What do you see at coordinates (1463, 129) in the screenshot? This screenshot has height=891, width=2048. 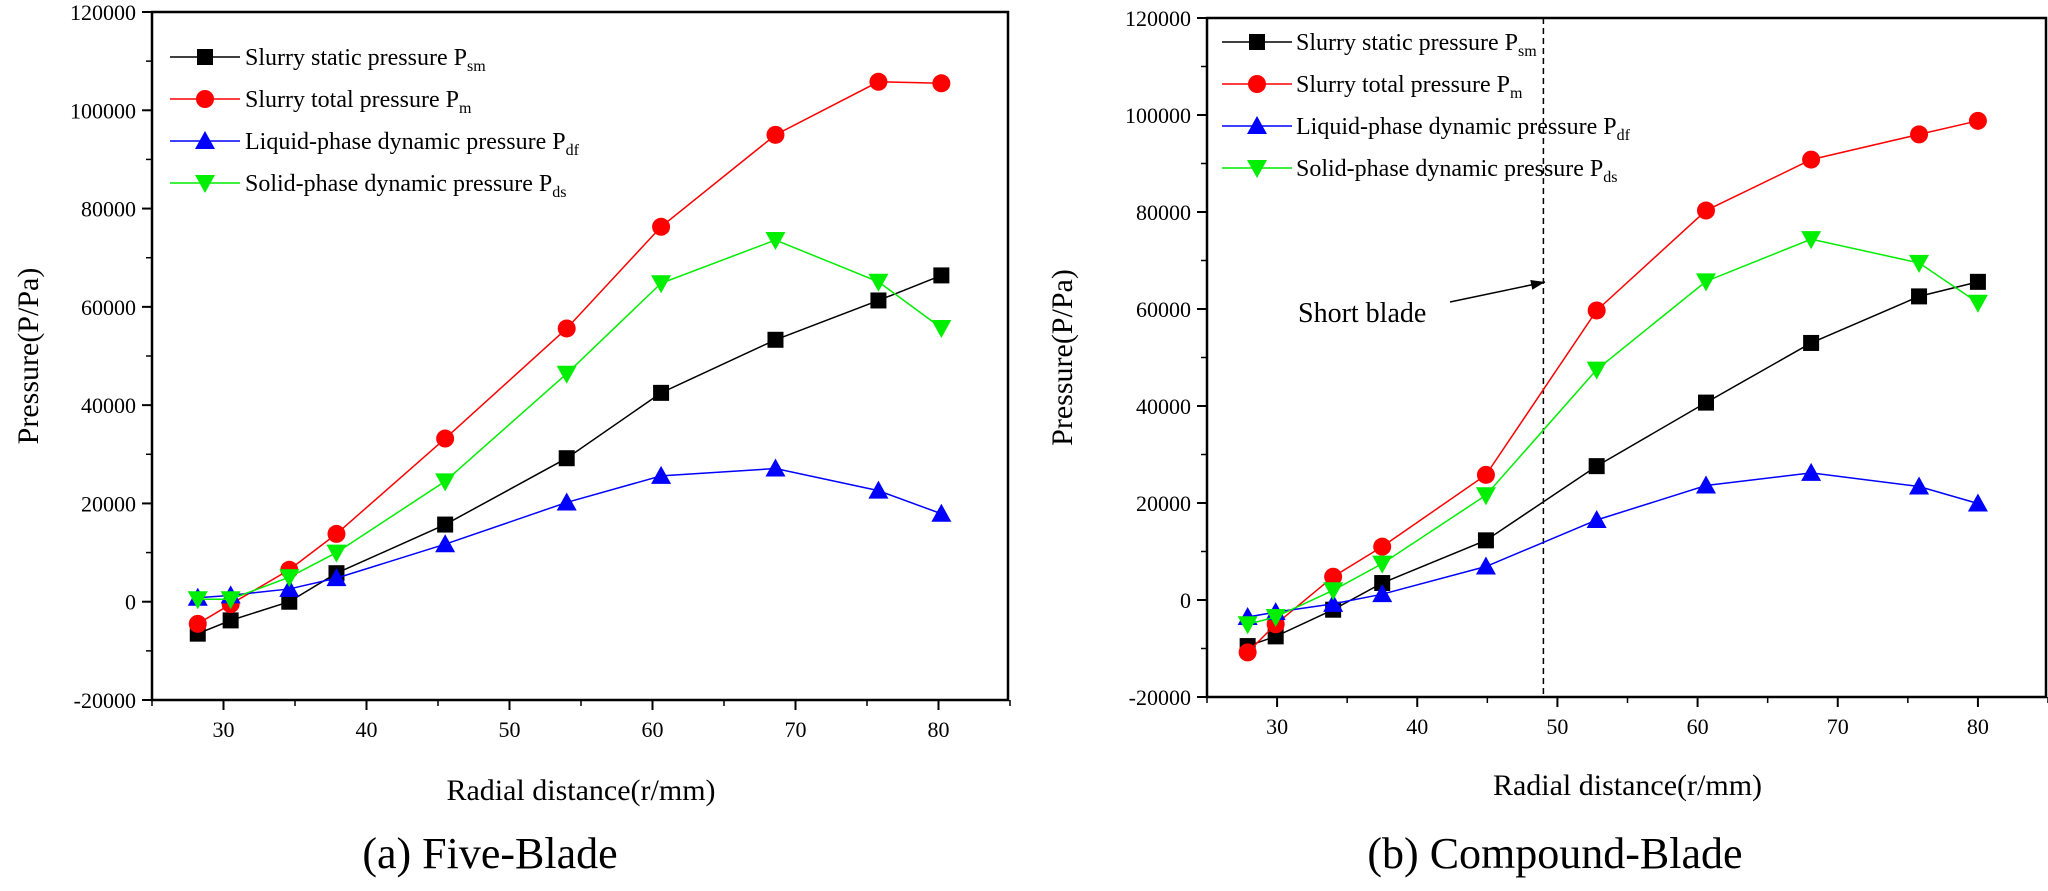 I see `legend-entry: Liquid-phase dynamic pressure Pdf` at bounding box center [1463, 129].